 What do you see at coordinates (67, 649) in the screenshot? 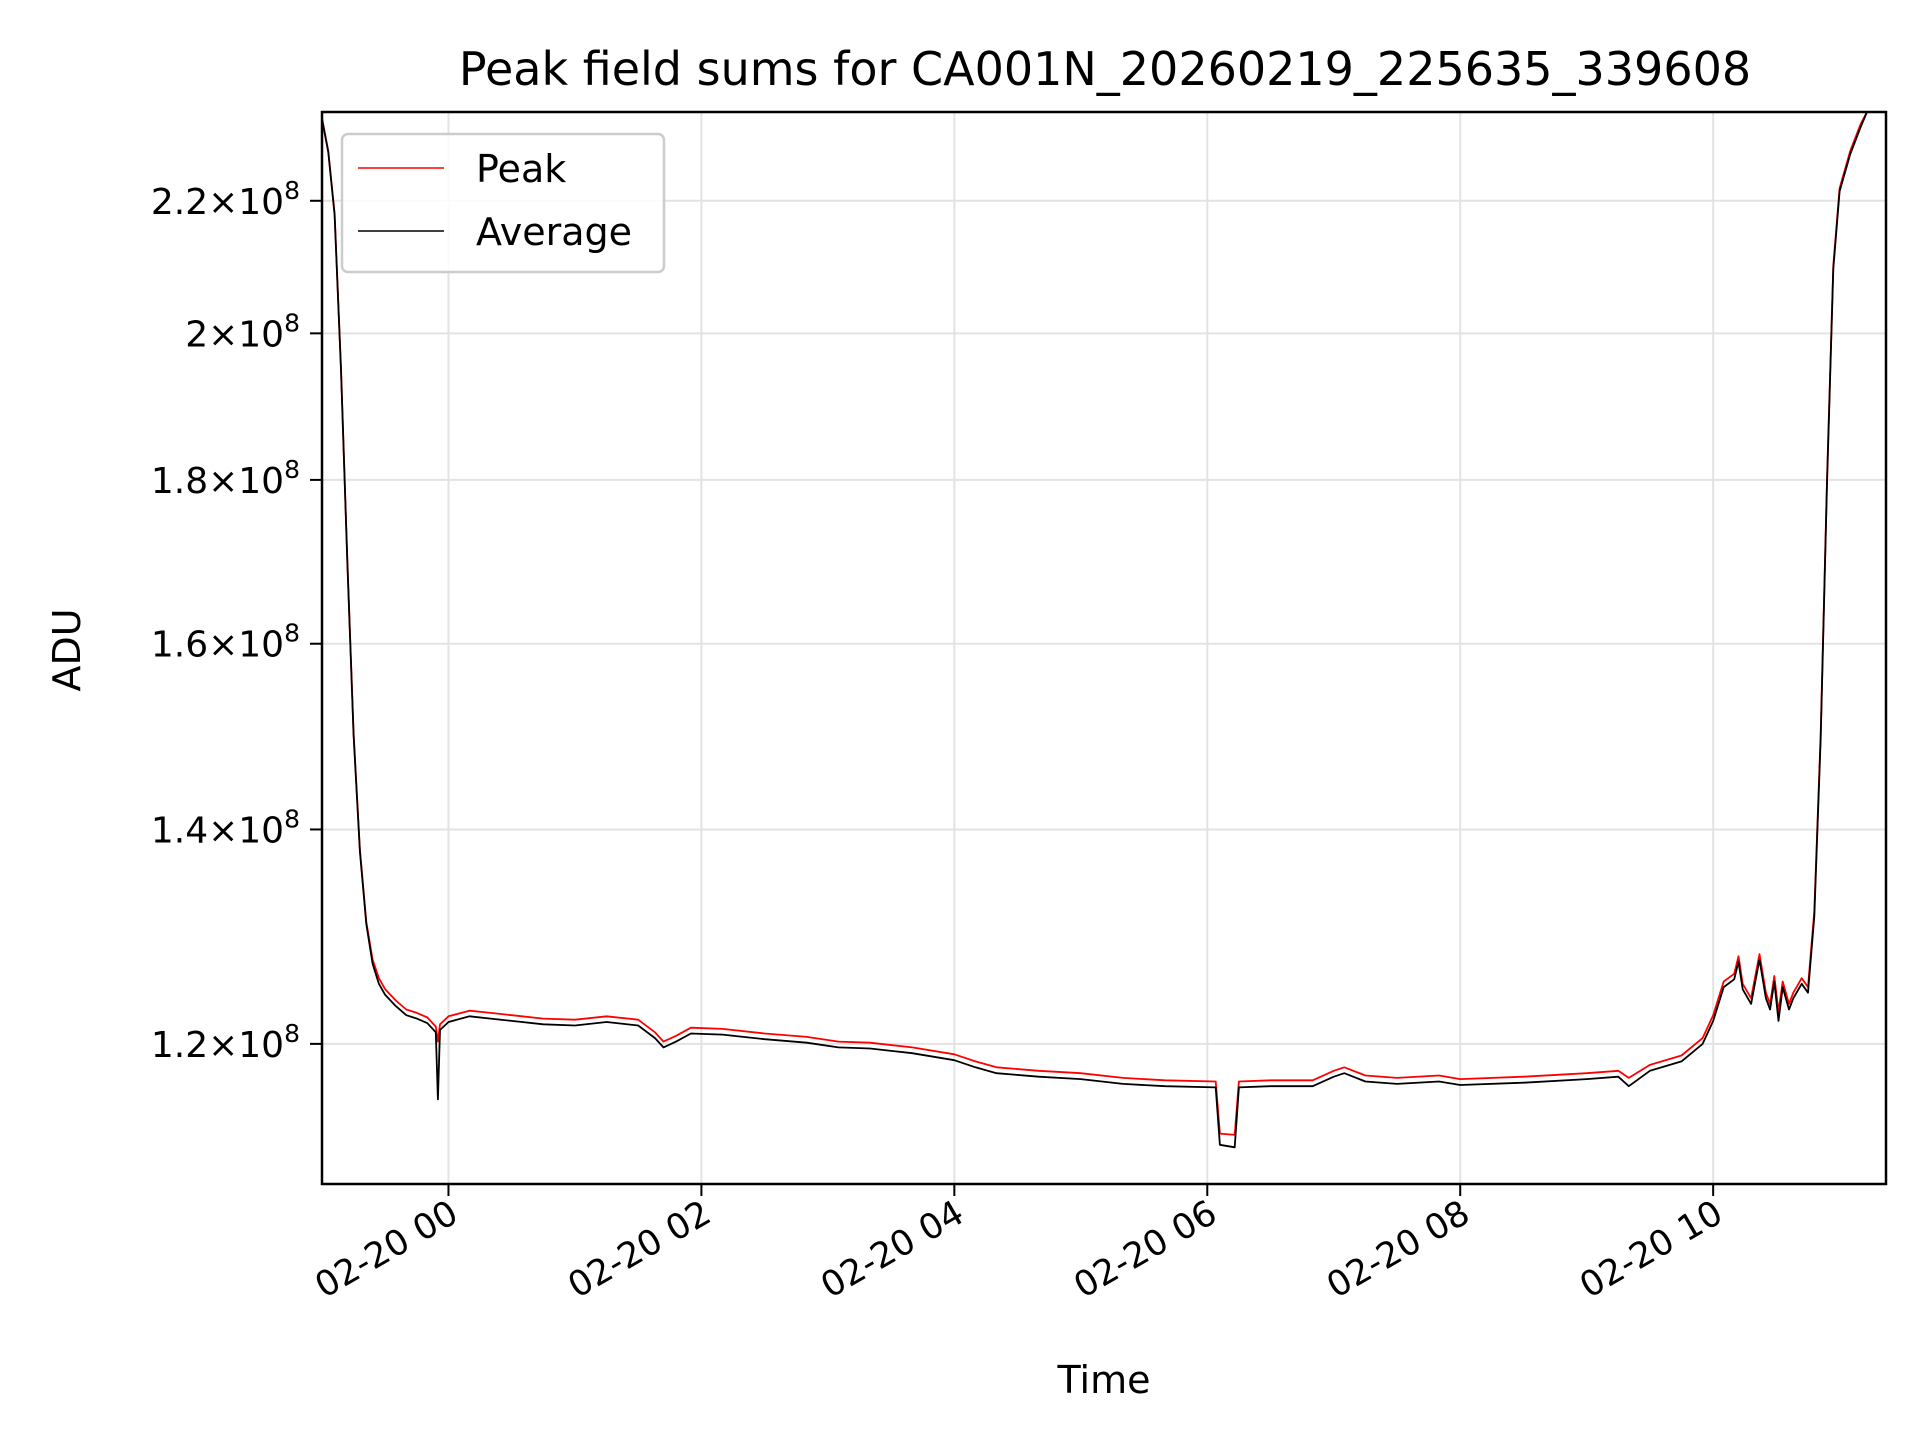
I see `y-axis-label: ADU` at bounding box center [67, 649].